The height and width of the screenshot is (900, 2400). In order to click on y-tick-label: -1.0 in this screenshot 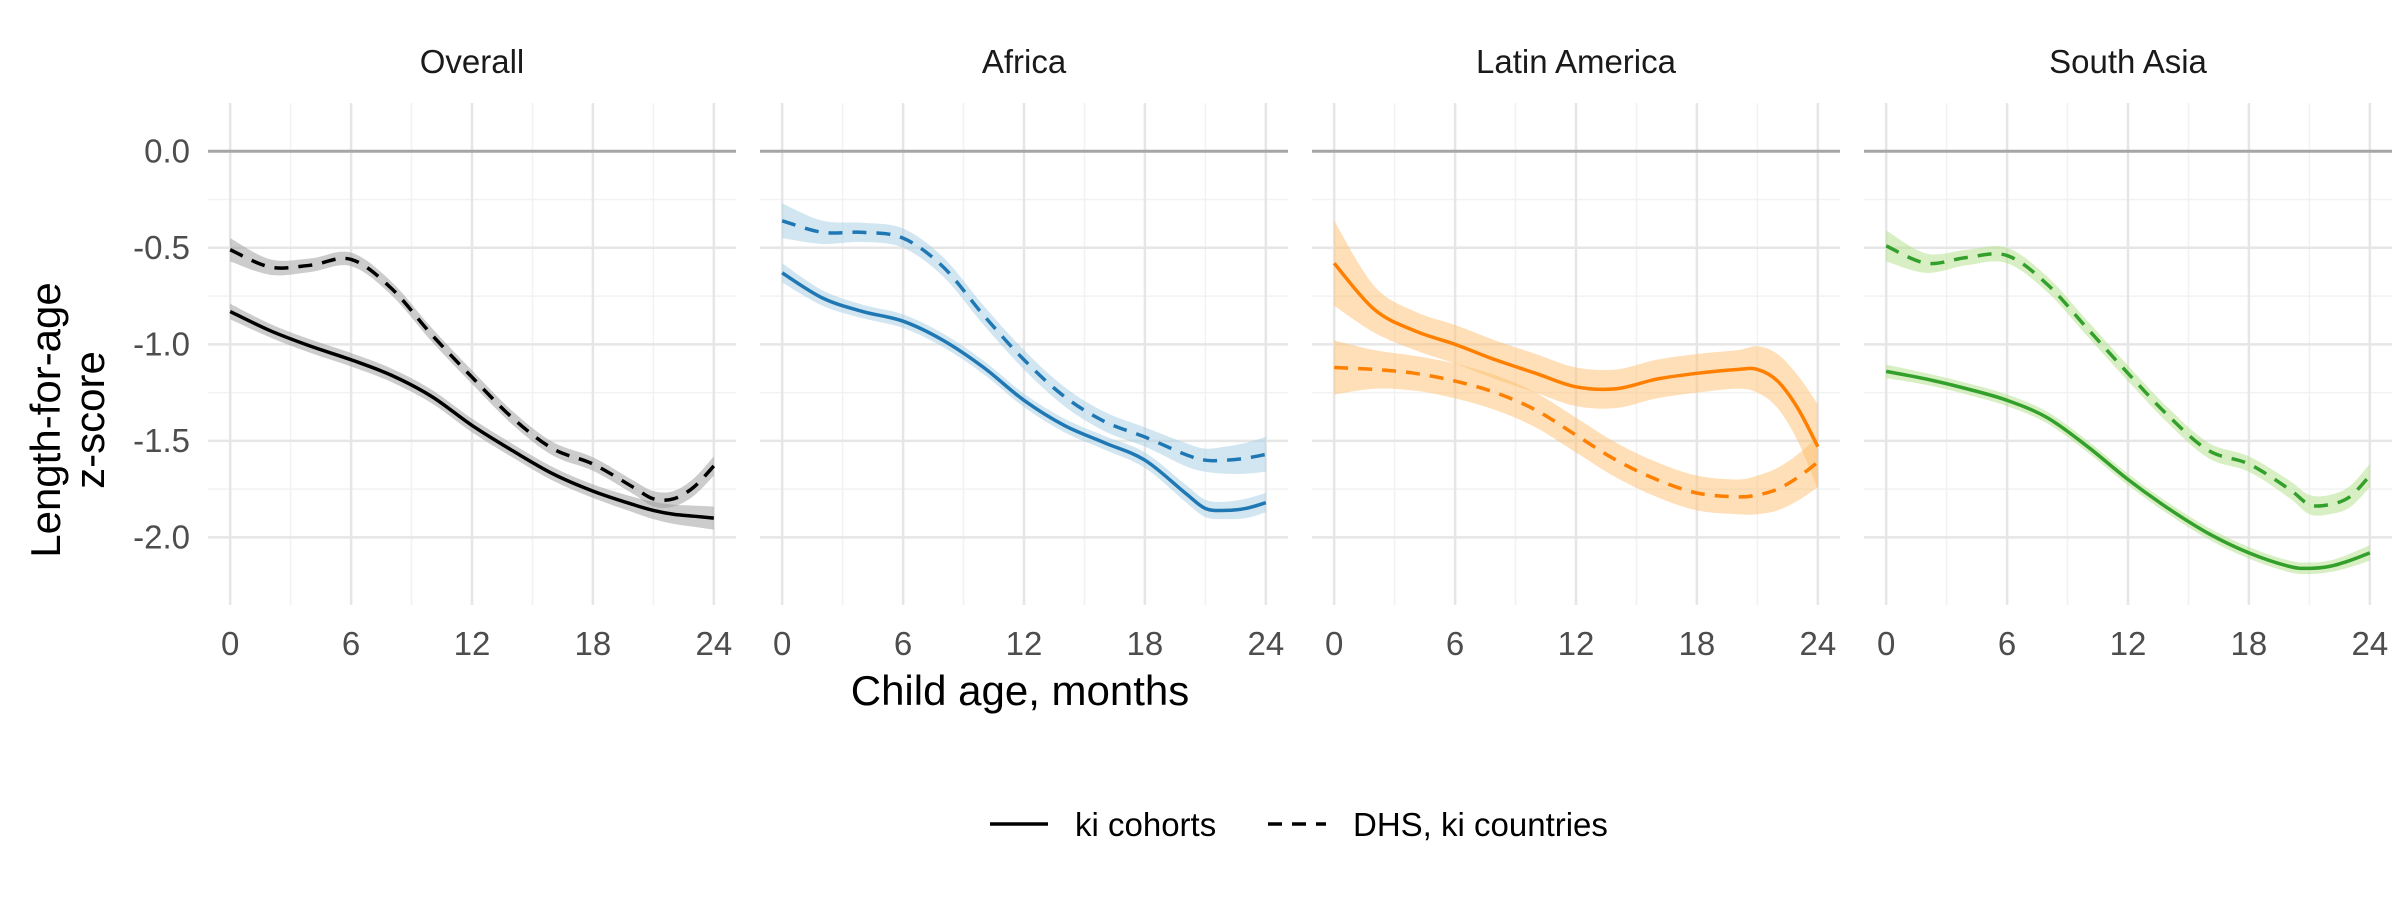, I will do `click(161, 343)`.